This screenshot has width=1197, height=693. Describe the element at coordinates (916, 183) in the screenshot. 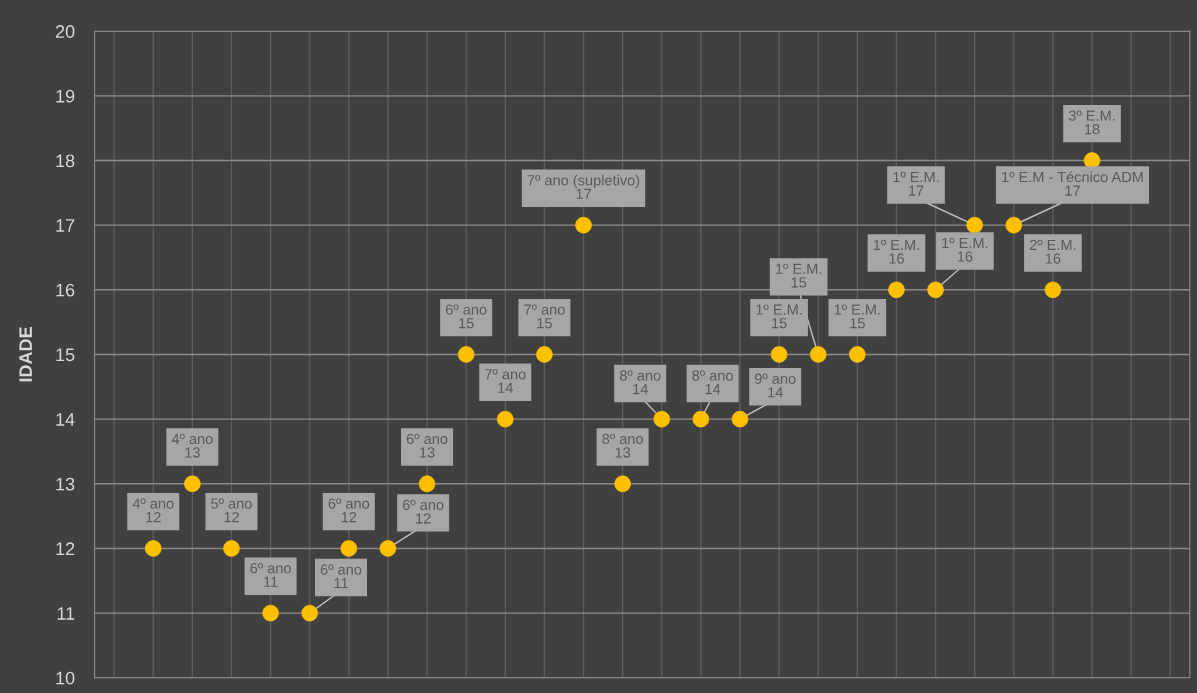

I see `data-label: 1º E.M. 17` at that location.